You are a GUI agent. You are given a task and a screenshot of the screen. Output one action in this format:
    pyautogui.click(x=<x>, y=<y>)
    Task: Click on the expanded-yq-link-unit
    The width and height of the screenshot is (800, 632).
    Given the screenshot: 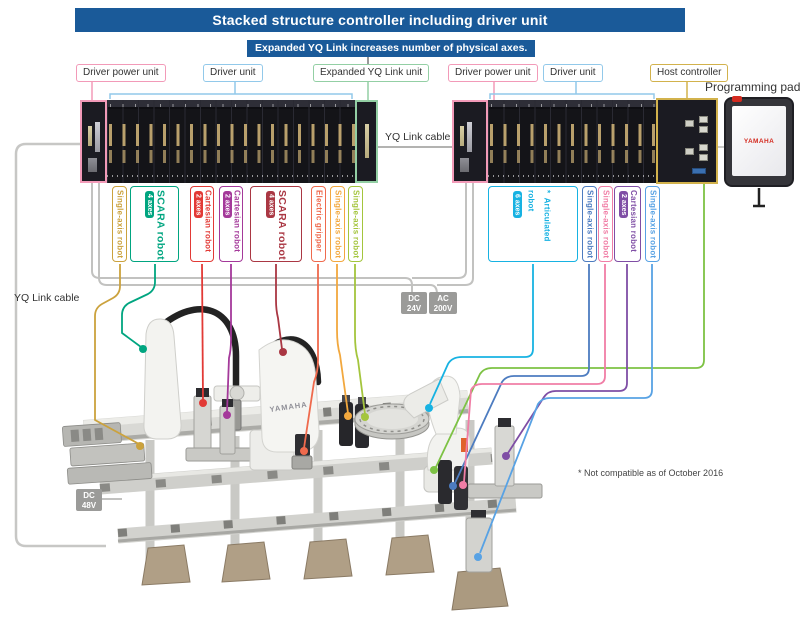 What is the action you would take?
    pyautogui.click(x=366, y=141)
    